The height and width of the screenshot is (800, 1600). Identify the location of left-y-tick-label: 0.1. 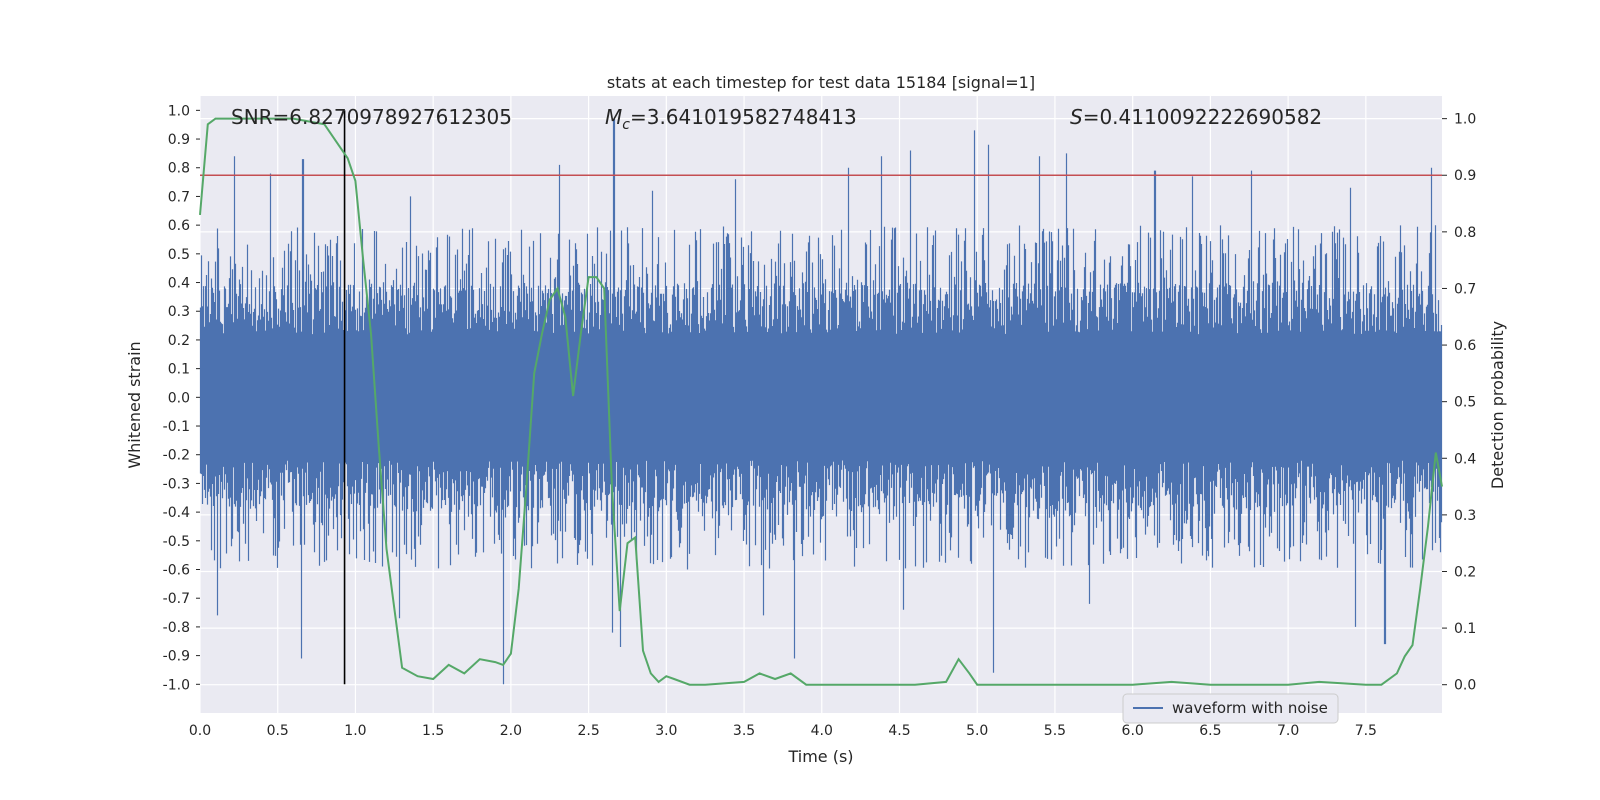
(179, 370).